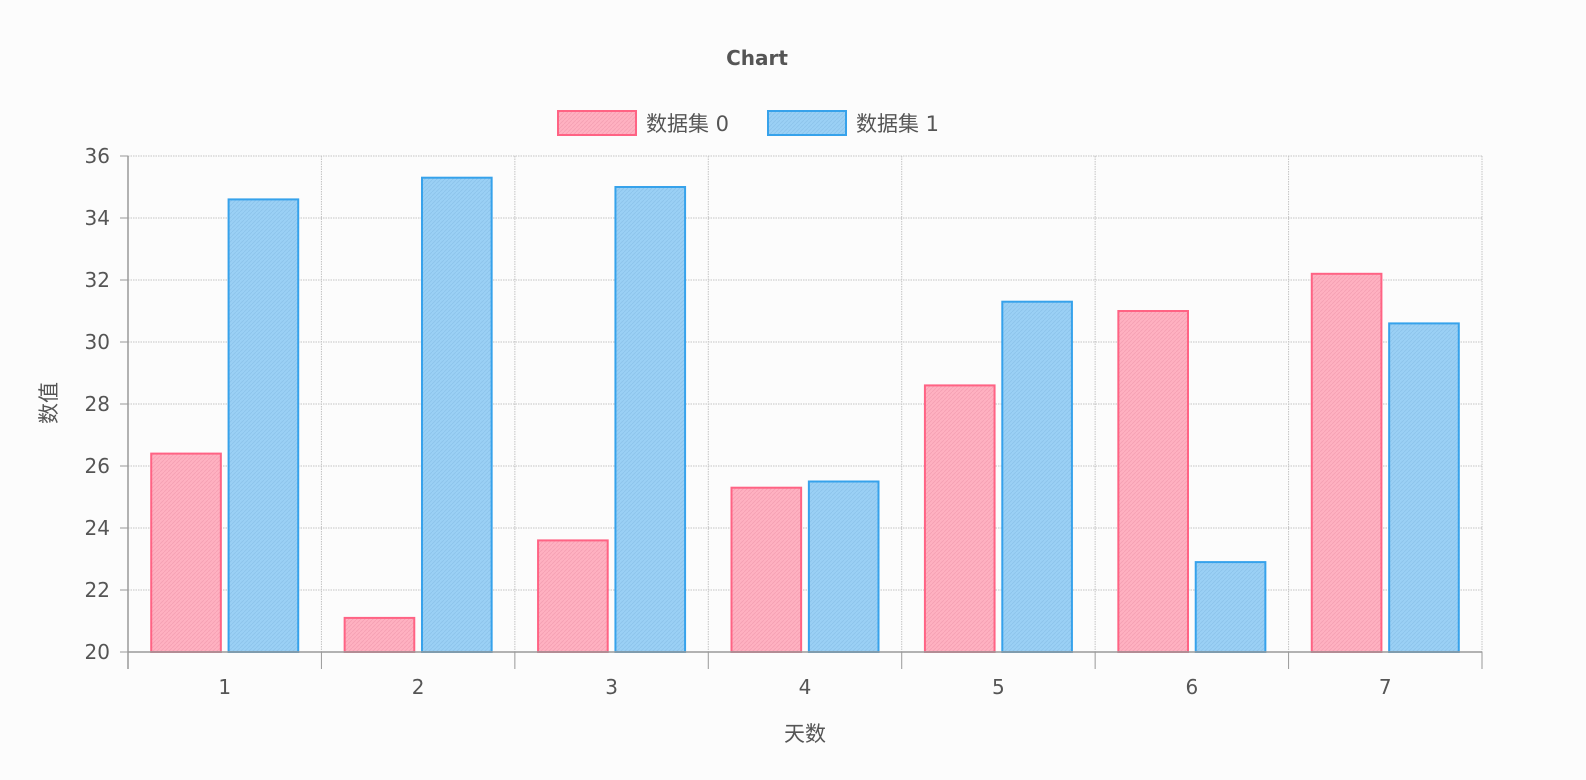 The width and height of the screenshot is (1586, 780). I want to click on x-tick-label: 6, so click(1191, 687).